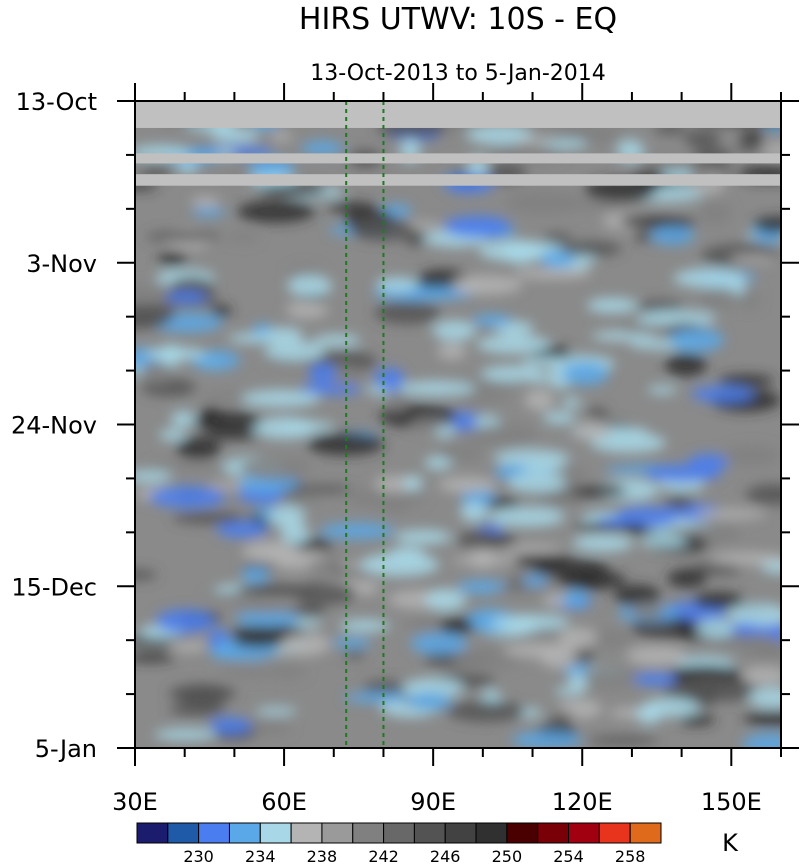 Image resolution: width=801 pixels, height=864 pixels. I want to click on colorbar-label: 250, so click(507, 855).